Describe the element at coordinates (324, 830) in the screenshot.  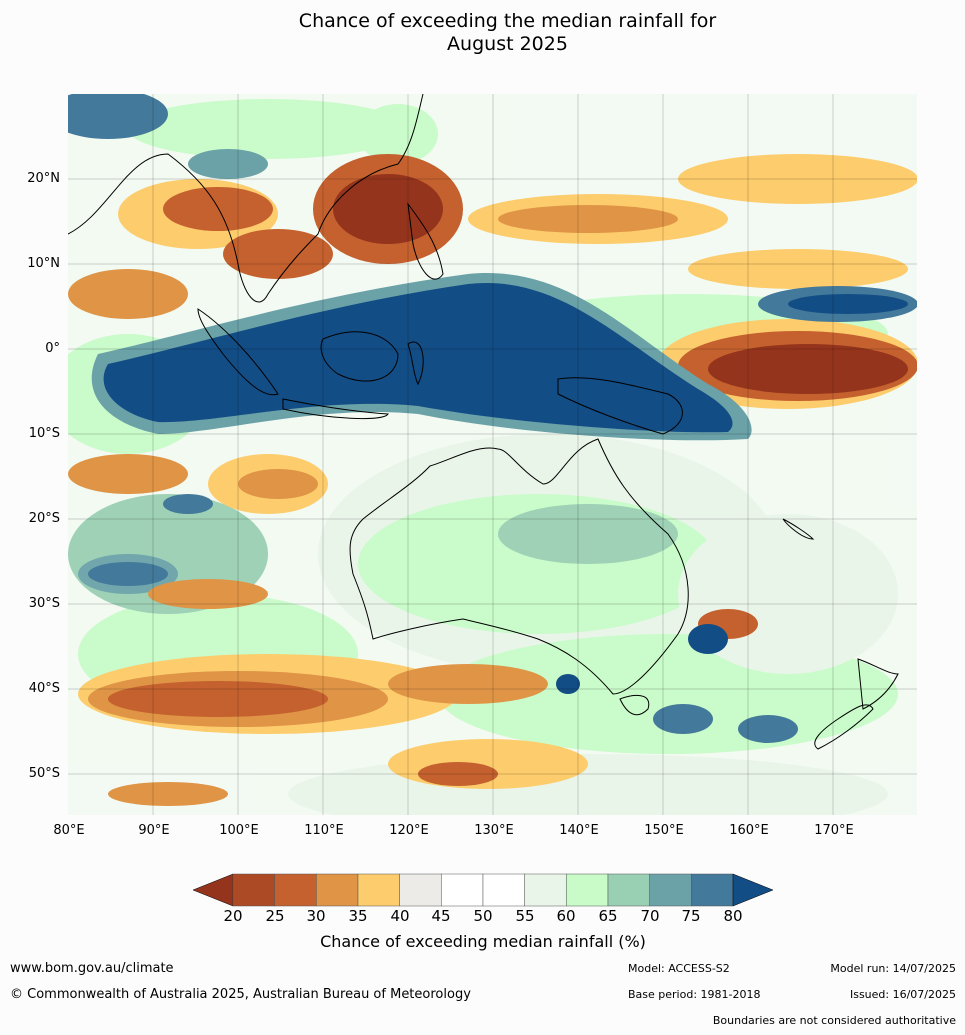
I see `lon-label: 110°E` at that location.